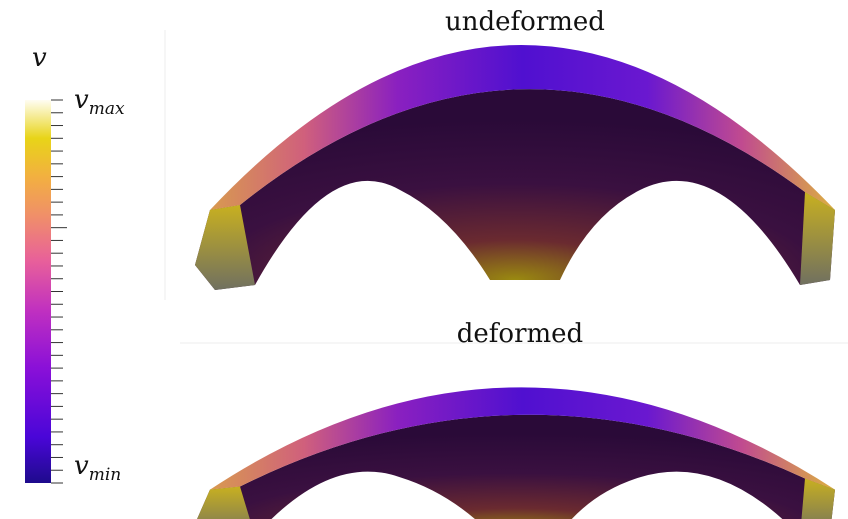  What do you see at coordinates (39, 58) in the screenshot?
I see `colorbar-symbol: v` at bounding box center [39, 58].